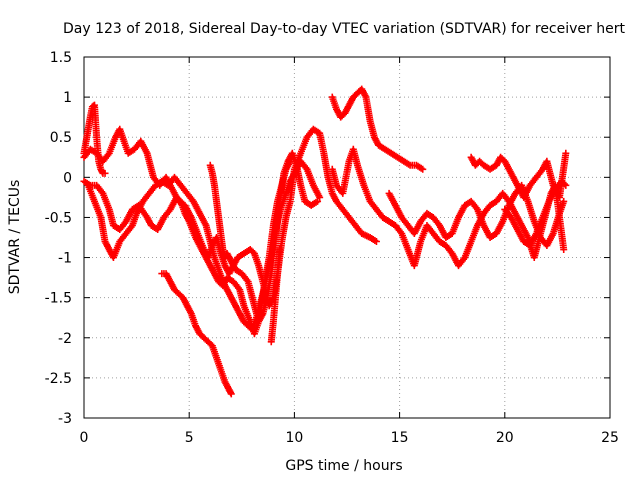  I want to click on y-tick-label: -0.5, so click(58, 218).